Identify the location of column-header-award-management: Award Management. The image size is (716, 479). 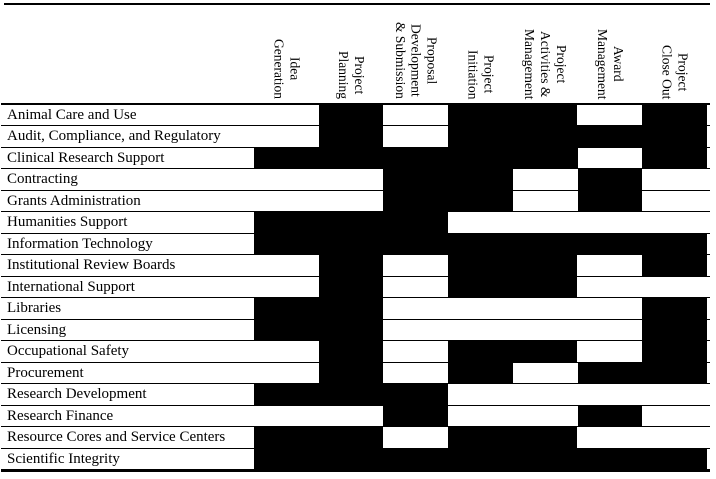
(610, 52).